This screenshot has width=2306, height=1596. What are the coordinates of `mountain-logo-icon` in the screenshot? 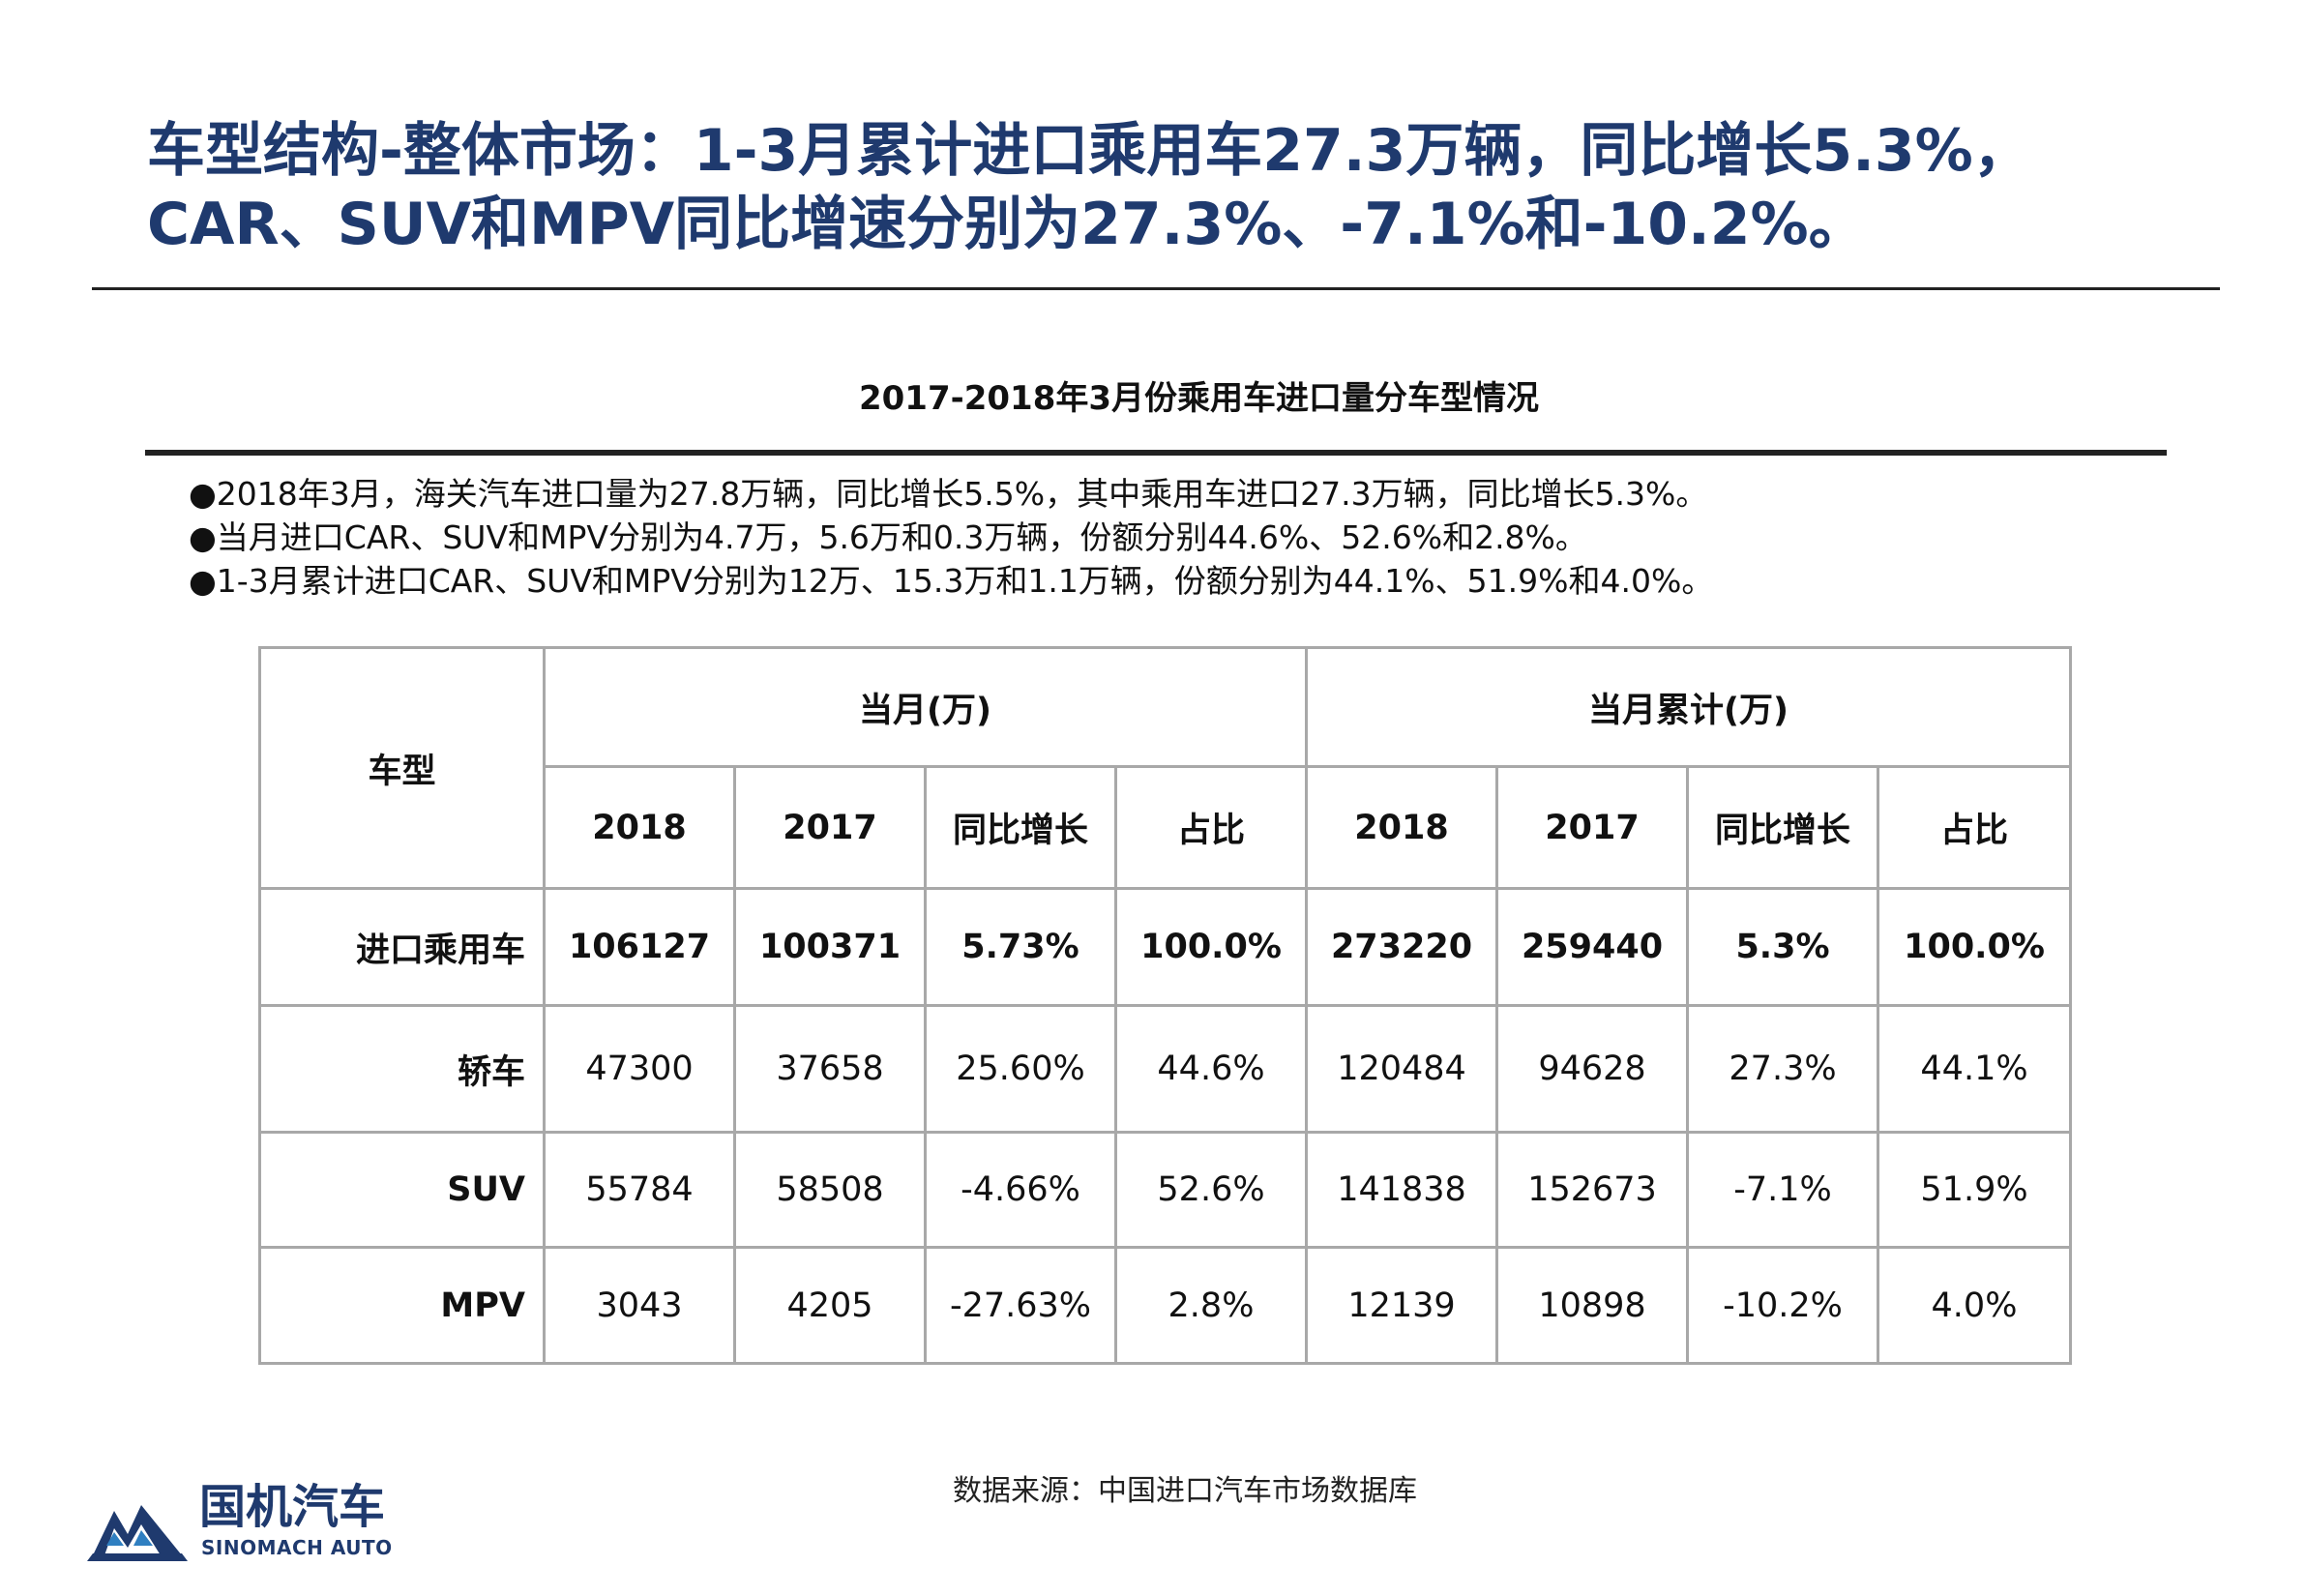 It's located at (137, 1533).